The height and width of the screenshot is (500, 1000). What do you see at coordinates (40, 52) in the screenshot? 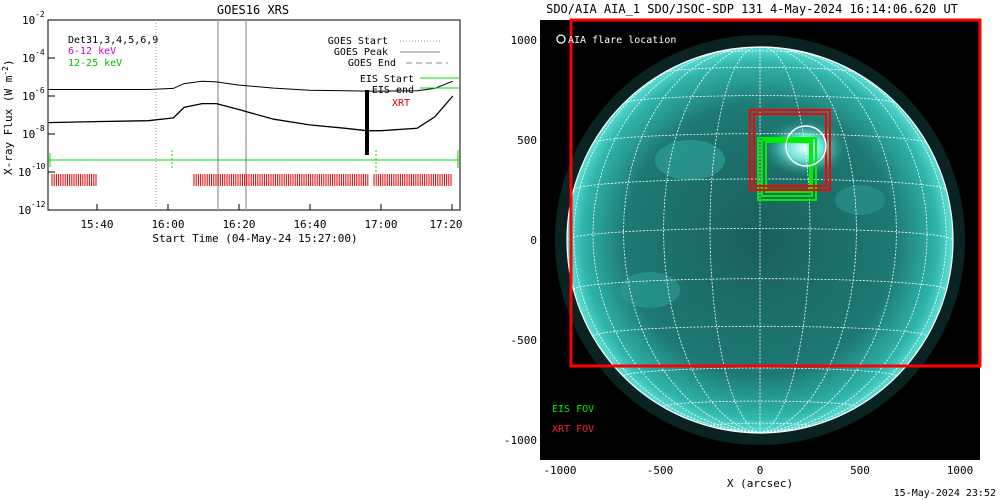
I see `y-tick-exp: -4` at bounding box center [40, 52].